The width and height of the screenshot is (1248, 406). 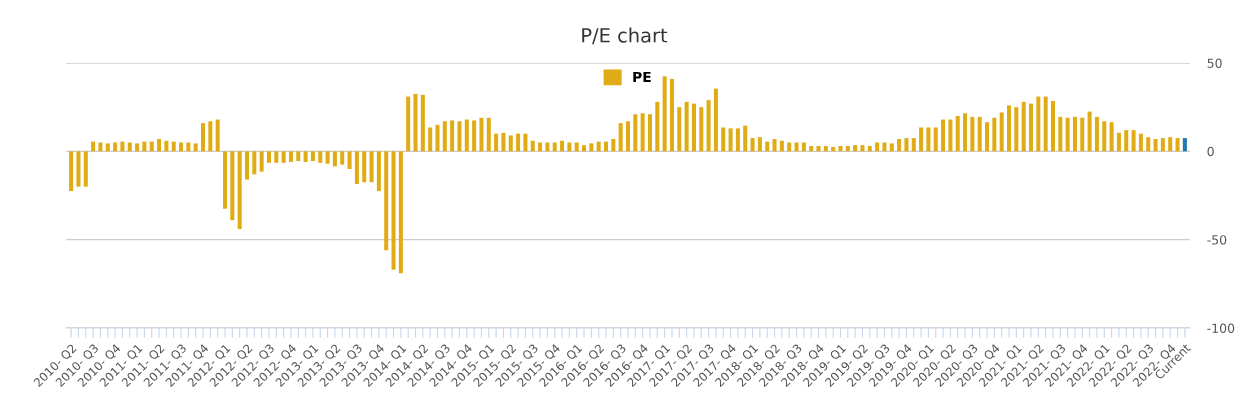 What do you see at coordinates (625, 36) in the screenshot?
I see `chart-title: P/E chart` at bounding box center [625, 36].